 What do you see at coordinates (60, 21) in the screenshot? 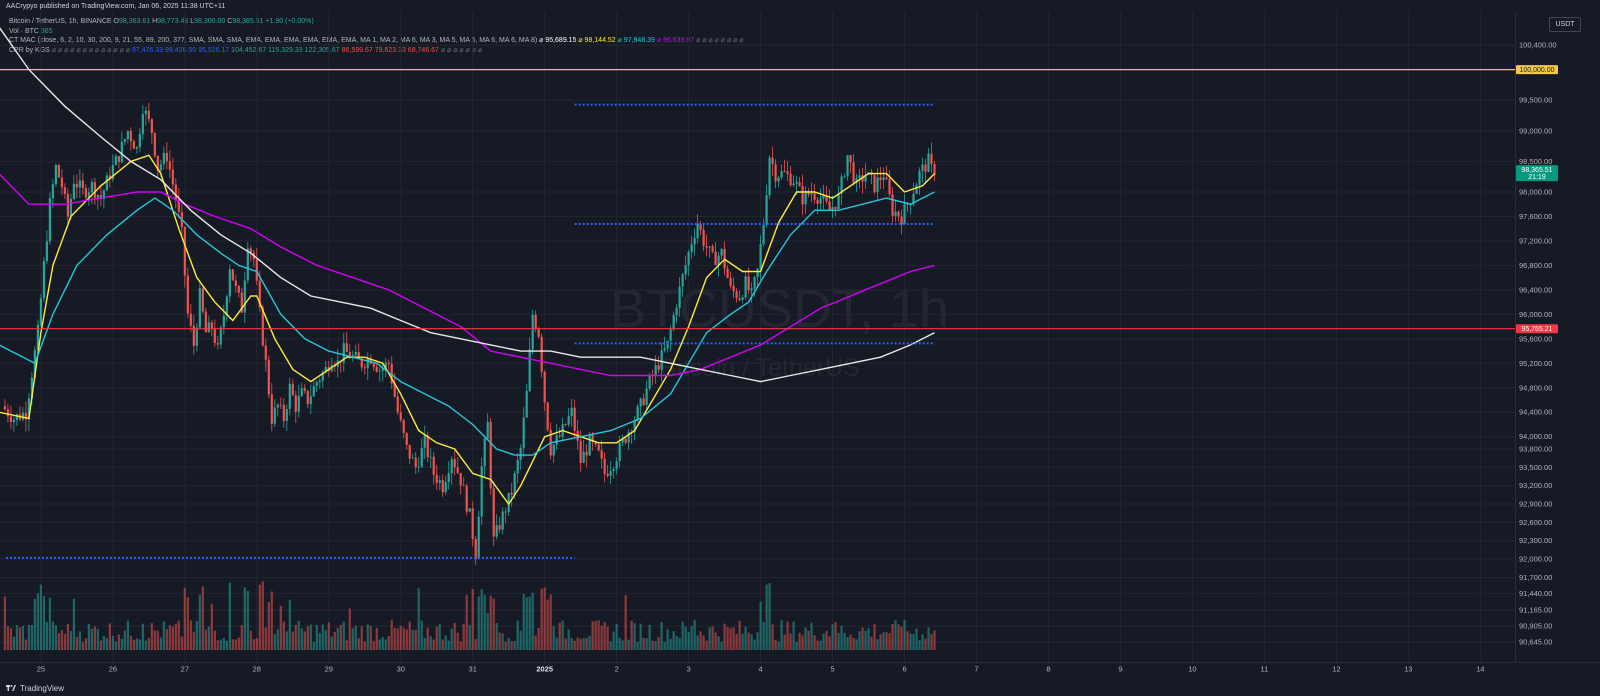
I see `legend-symbol: Bitcoin / TetherUS, 1h, BINANCE` at bounding box center [60, 21].